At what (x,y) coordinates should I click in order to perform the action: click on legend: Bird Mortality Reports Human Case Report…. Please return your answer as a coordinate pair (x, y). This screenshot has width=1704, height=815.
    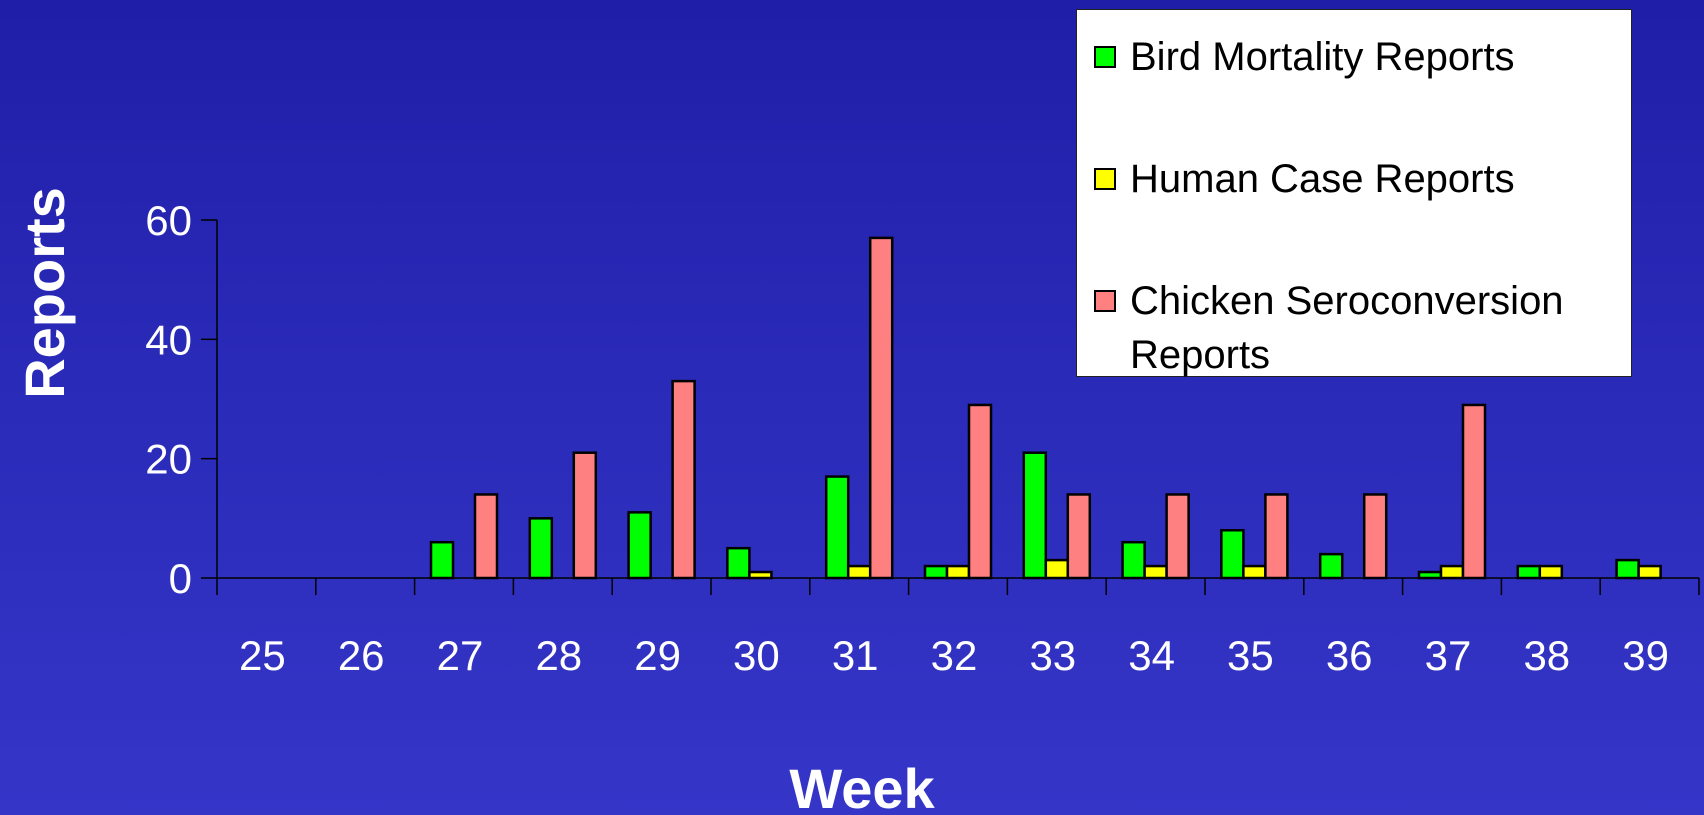
    Looking at the image, I should click on (1354, 193).